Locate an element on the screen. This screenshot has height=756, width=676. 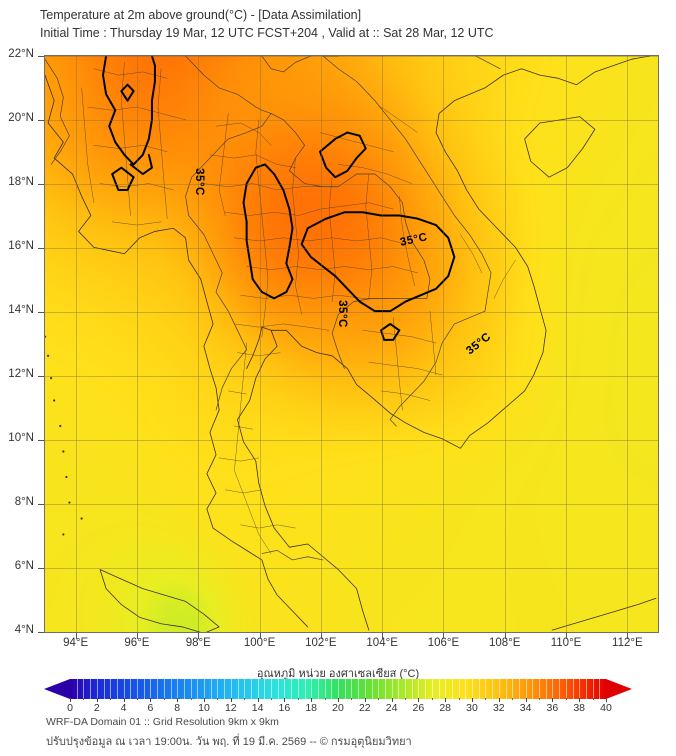
contour-35c is located at coordinates (141, 164).